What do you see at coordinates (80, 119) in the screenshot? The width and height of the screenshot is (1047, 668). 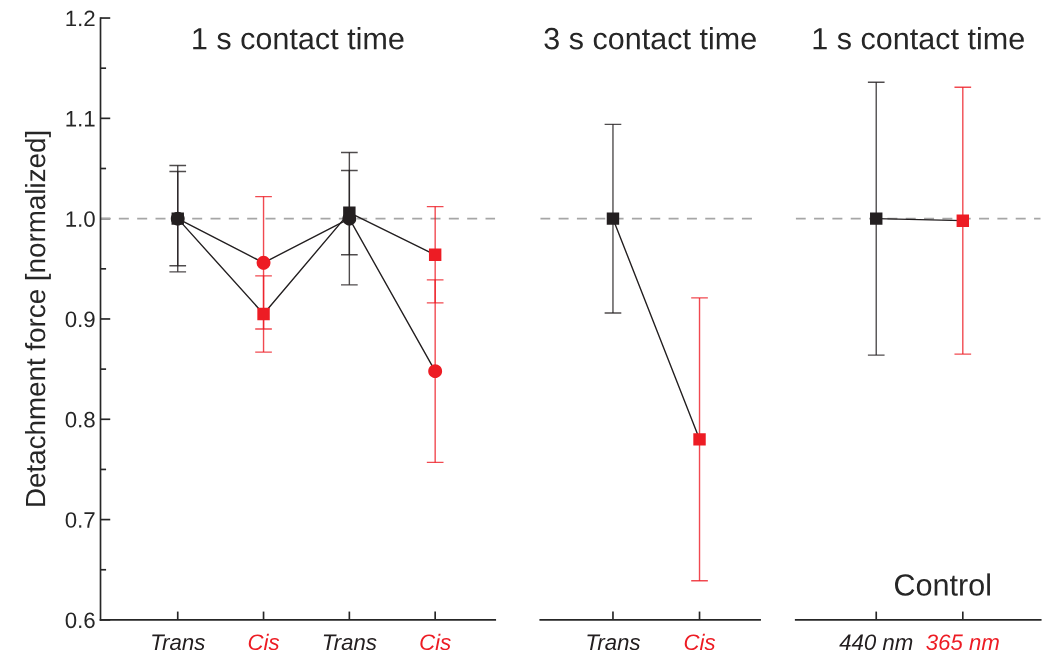 I see `y-tick-label: 1.1` at bounding box center [80, 119].